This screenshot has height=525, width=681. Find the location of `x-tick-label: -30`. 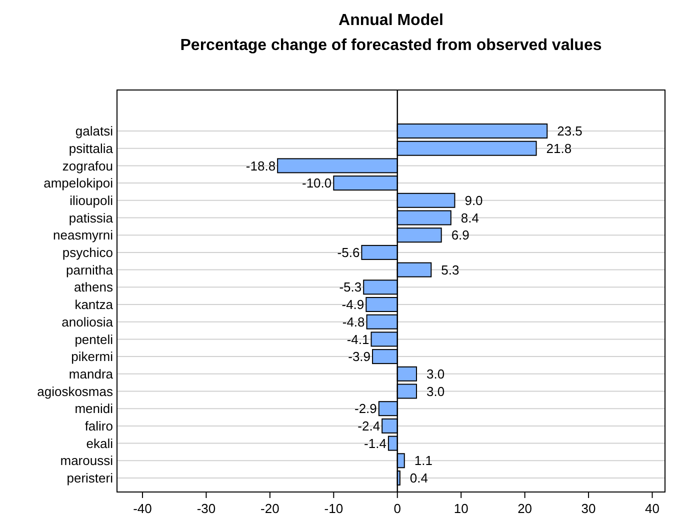

x-tick-label: -30 is located at coordinates (206, 508).